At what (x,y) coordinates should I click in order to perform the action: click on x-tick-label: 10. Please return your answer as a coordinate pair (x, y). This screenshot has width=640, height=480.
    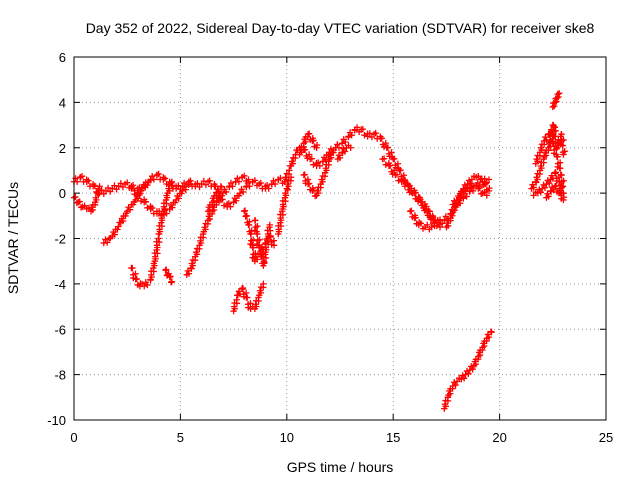
    Looking at the image, I should click on (287, 437).